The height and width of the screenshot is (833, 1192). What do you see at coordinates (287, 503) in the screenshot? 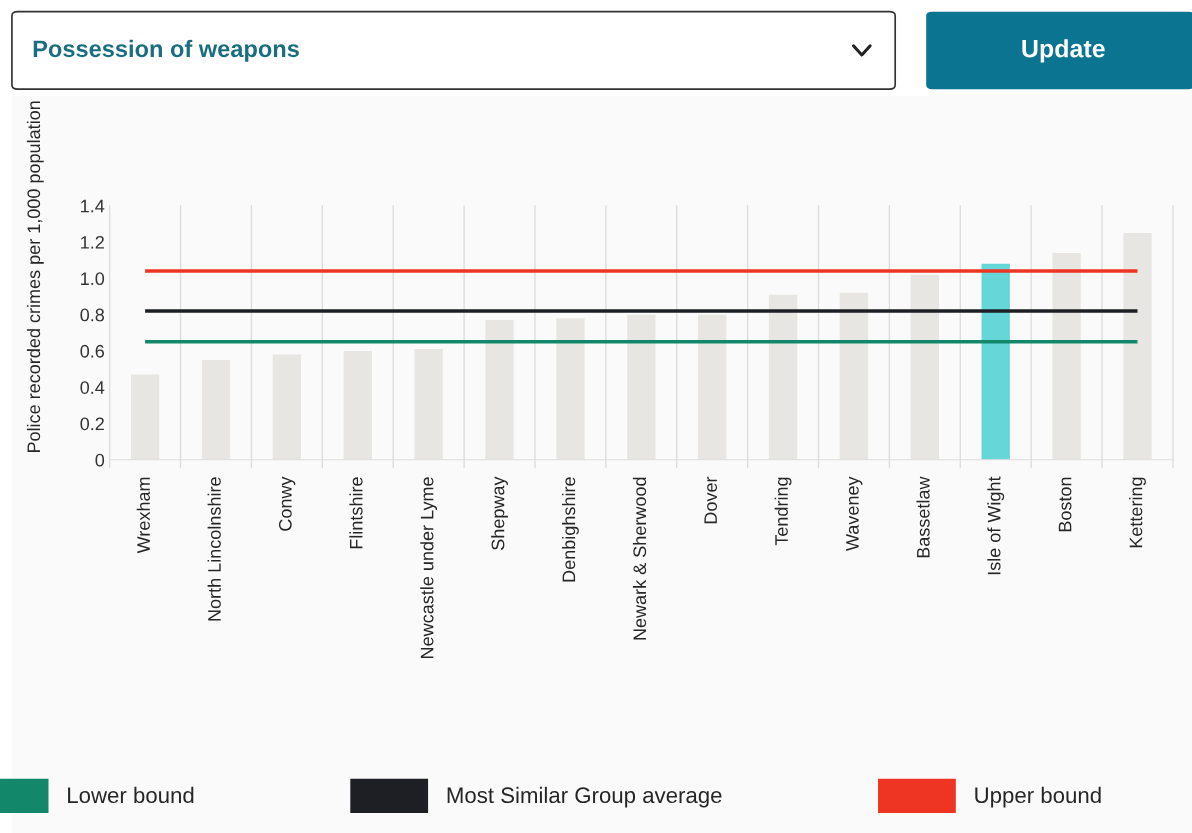
I see `x-tick-label: Conwy` at bounding box center [287, 503].